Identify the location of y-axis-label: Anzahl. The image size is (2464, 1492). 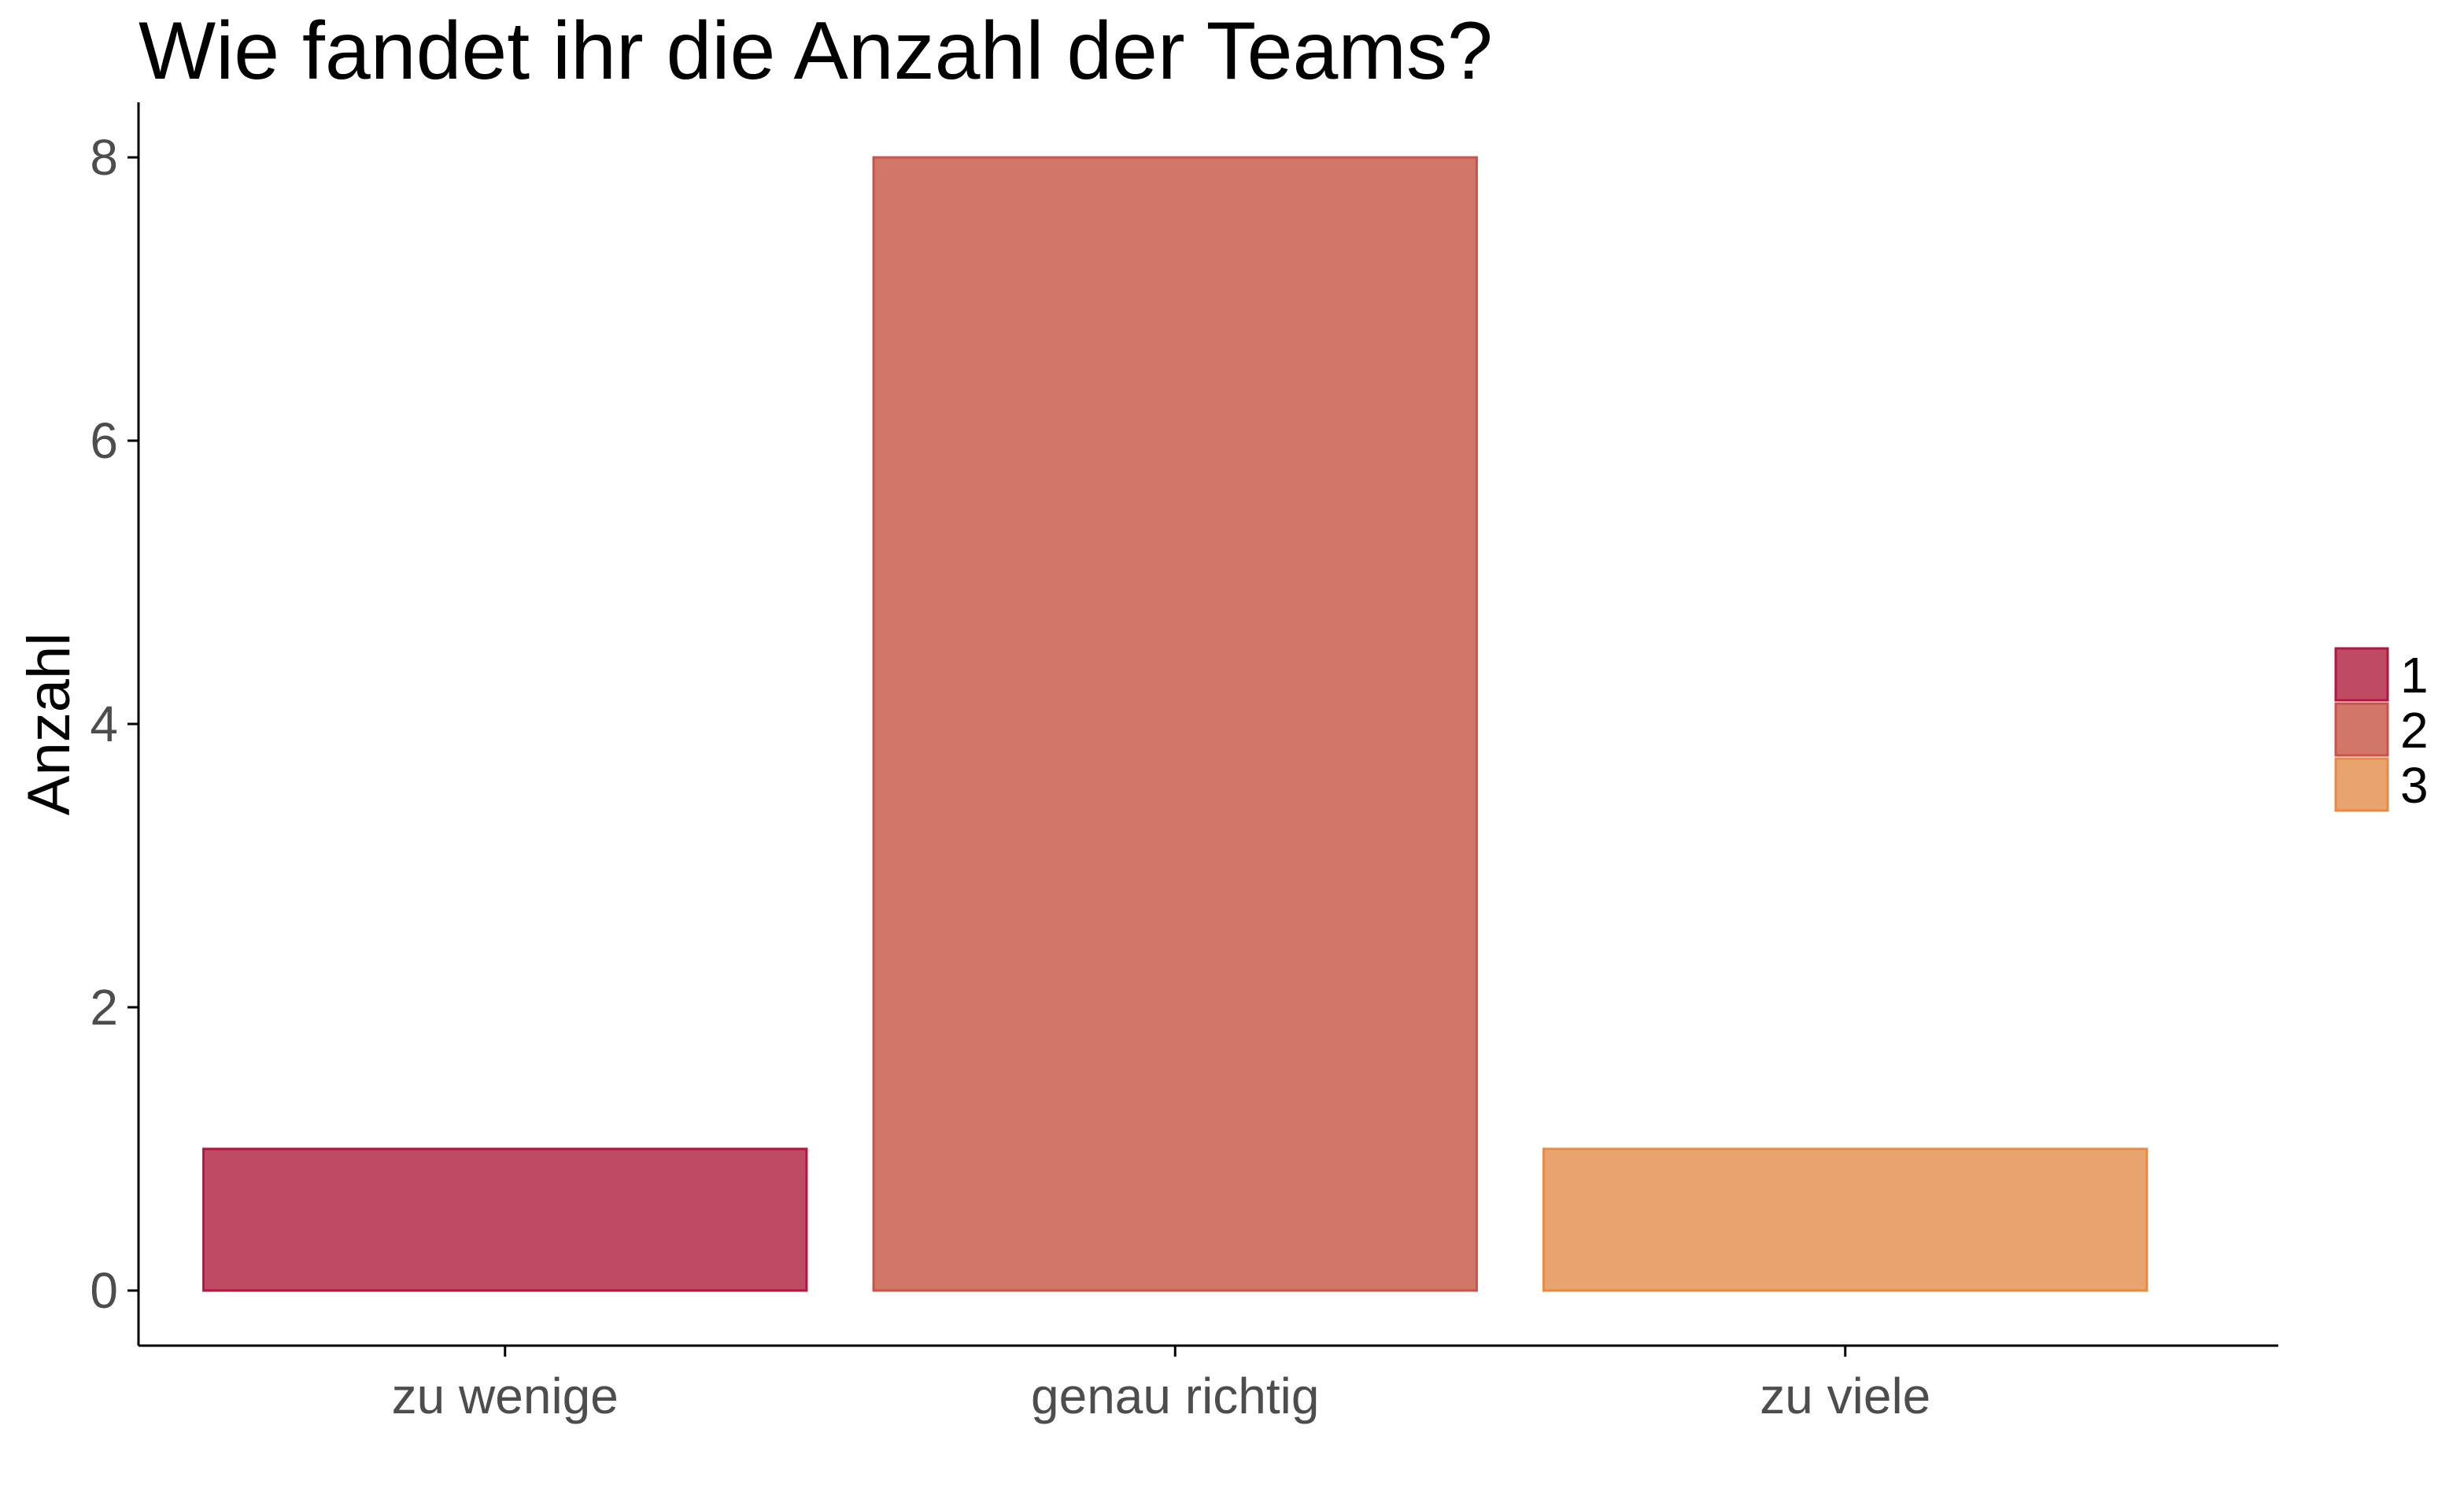
(49, 724).